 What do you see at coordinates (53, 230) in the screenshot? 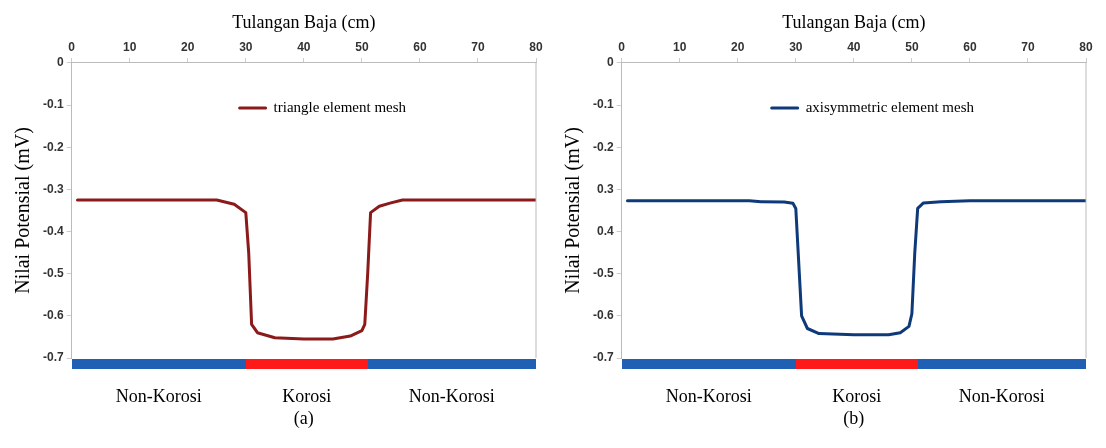
I see `y-tick-label: -0.4` at bounding box center [53, 230].